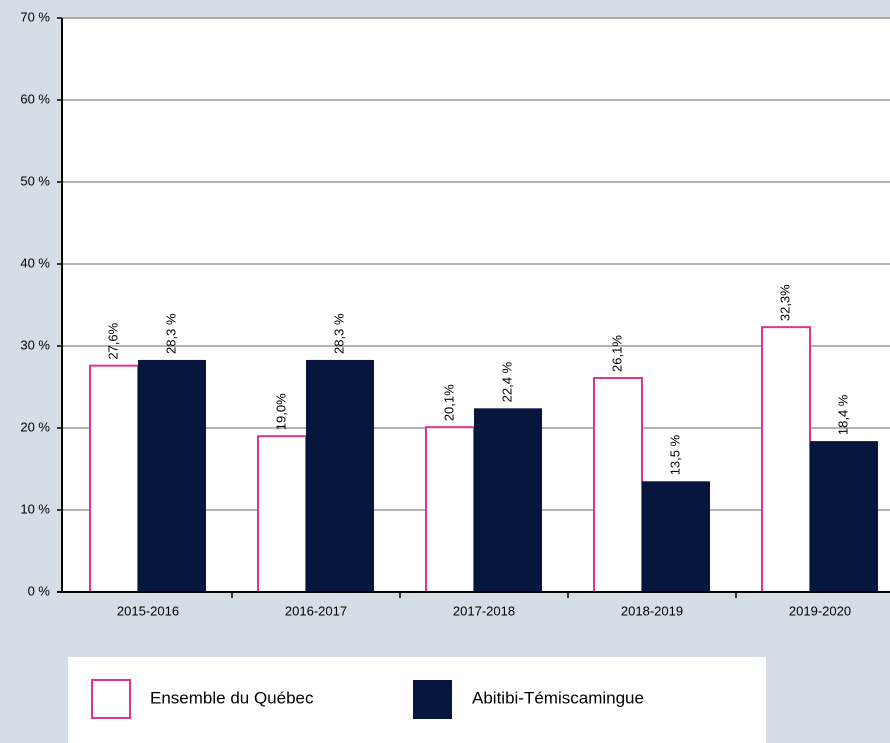 The width and height of the screenshot is (890, 743). I want to click on y-tick-label: 70 %, so click(35, 16).